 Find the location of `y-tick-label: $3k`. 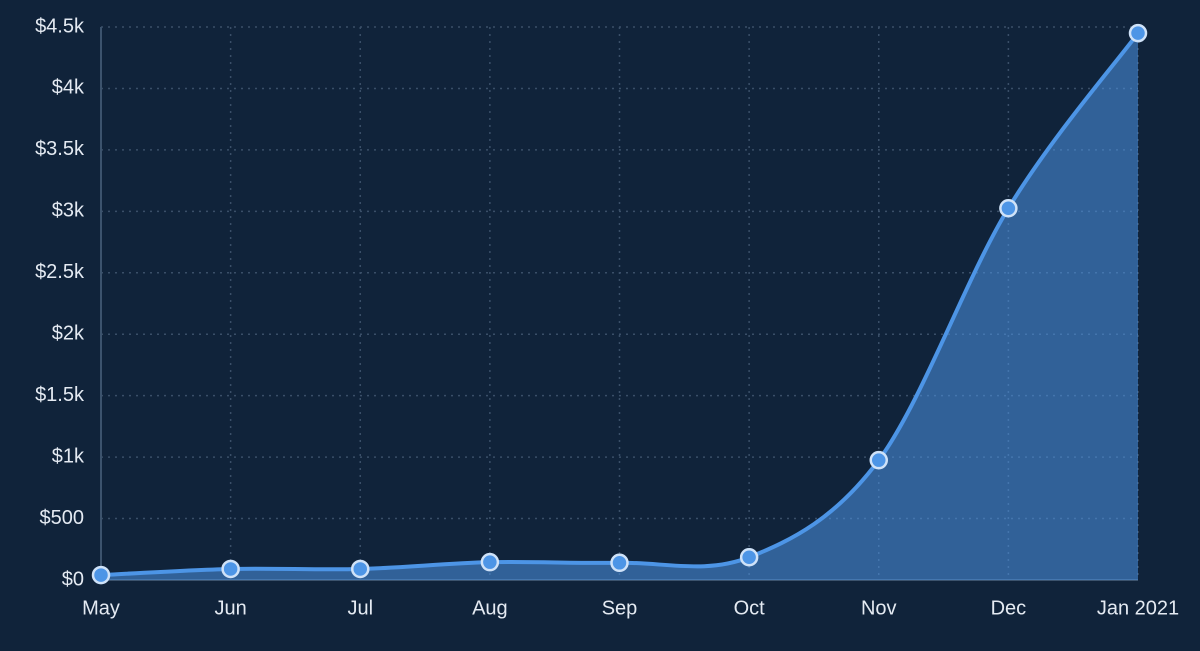

y-tick-label: $3k is located at coordinates (68, 211).